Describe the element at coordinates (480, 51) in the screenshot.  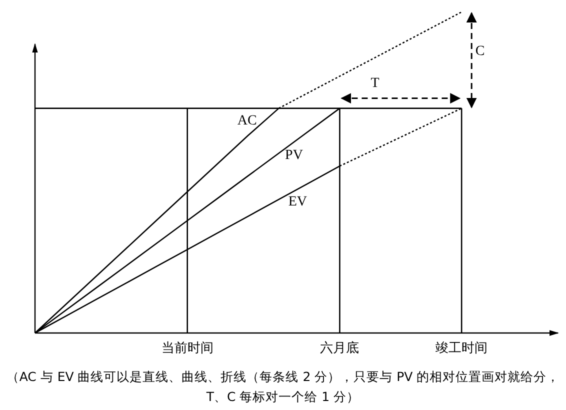
I see `annotation: C` at that location.